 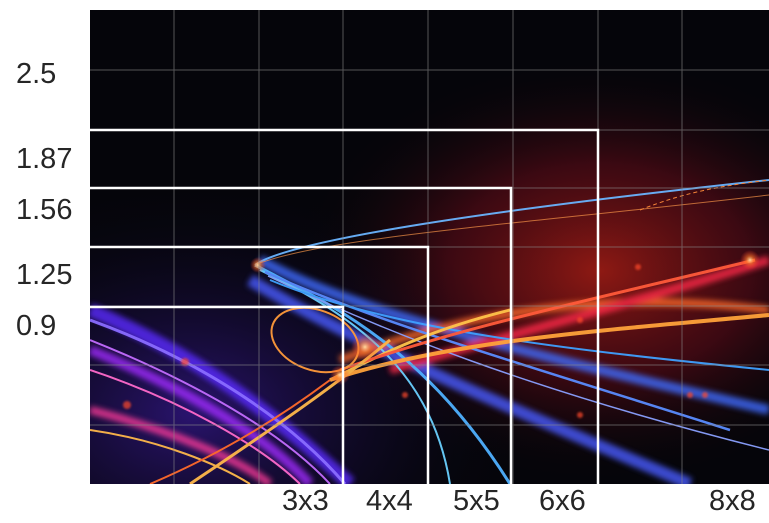 I want to click on y-label-1-87: 1.87, so click(x=44, y=159).